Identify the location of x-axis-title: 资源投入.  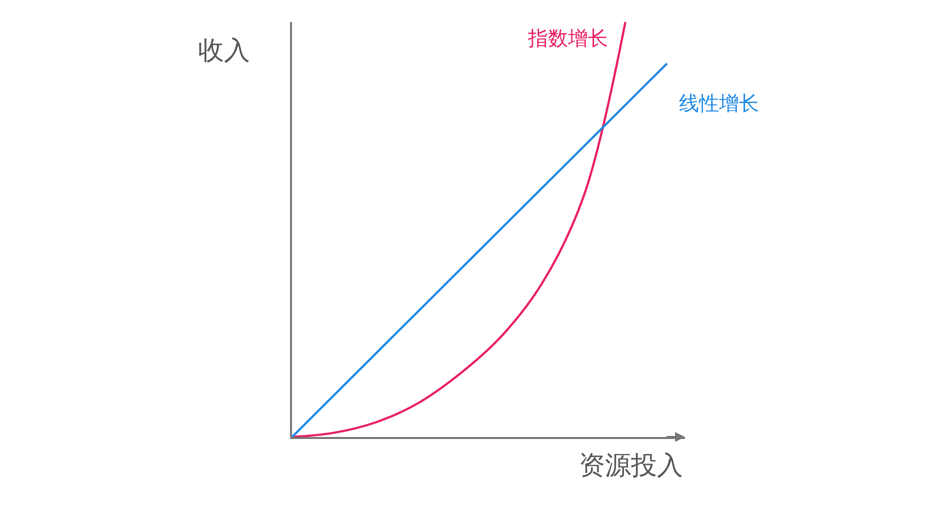
(631, 466).